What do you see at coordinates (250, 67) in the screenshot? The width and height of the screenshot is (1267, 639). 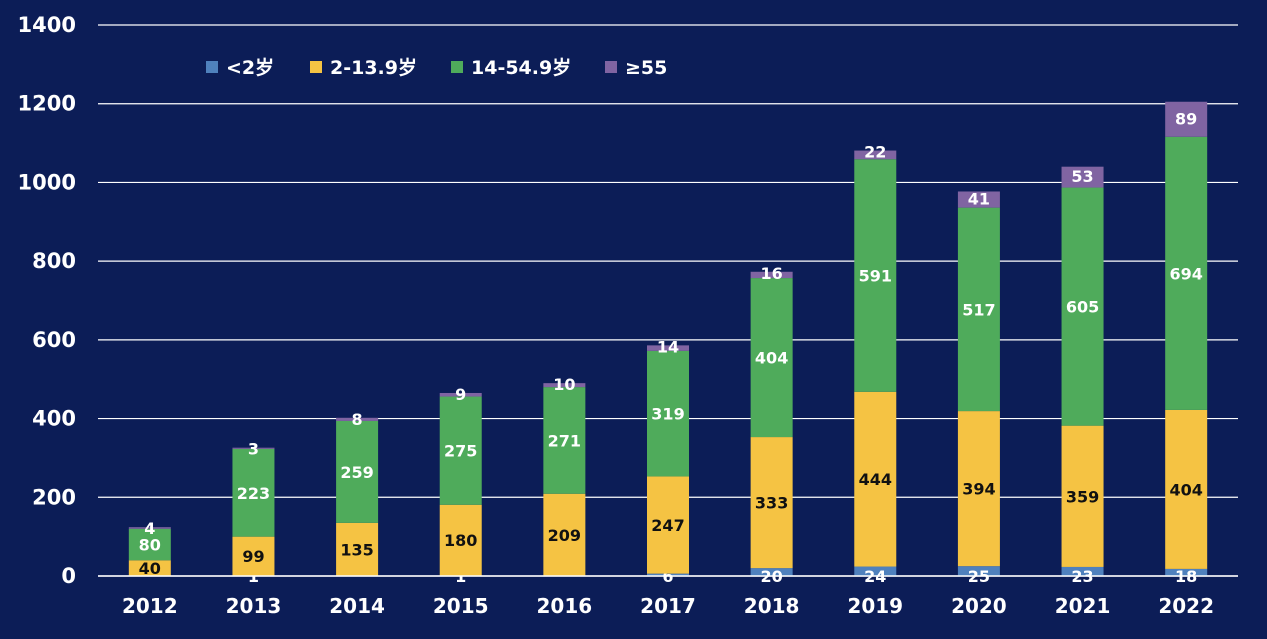 I see `legend-label: <2岁` at bounding box center [250, 67].